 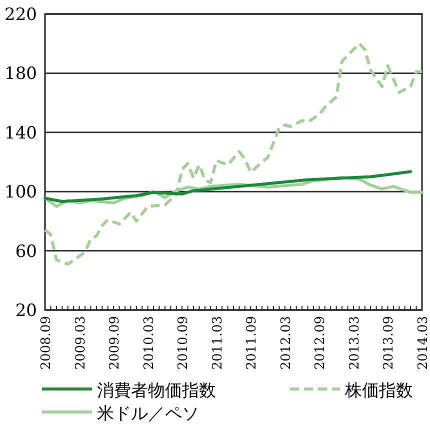 What do you see at coordinates (389, 343) in the screenshot?
I see `x-tick-label: 2013.09` at bounding box center [389, 343].